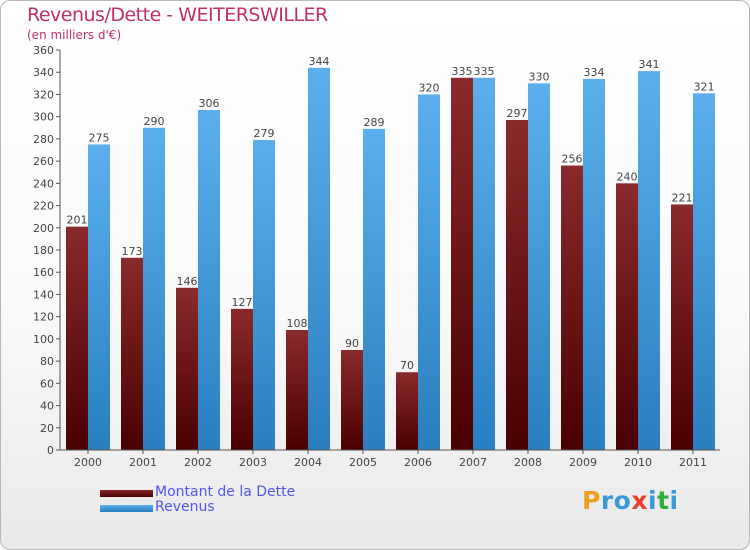 This screenshot has width=750, height=550. I want to click on x-tick-label-2004: 2004, so click(308, 462).